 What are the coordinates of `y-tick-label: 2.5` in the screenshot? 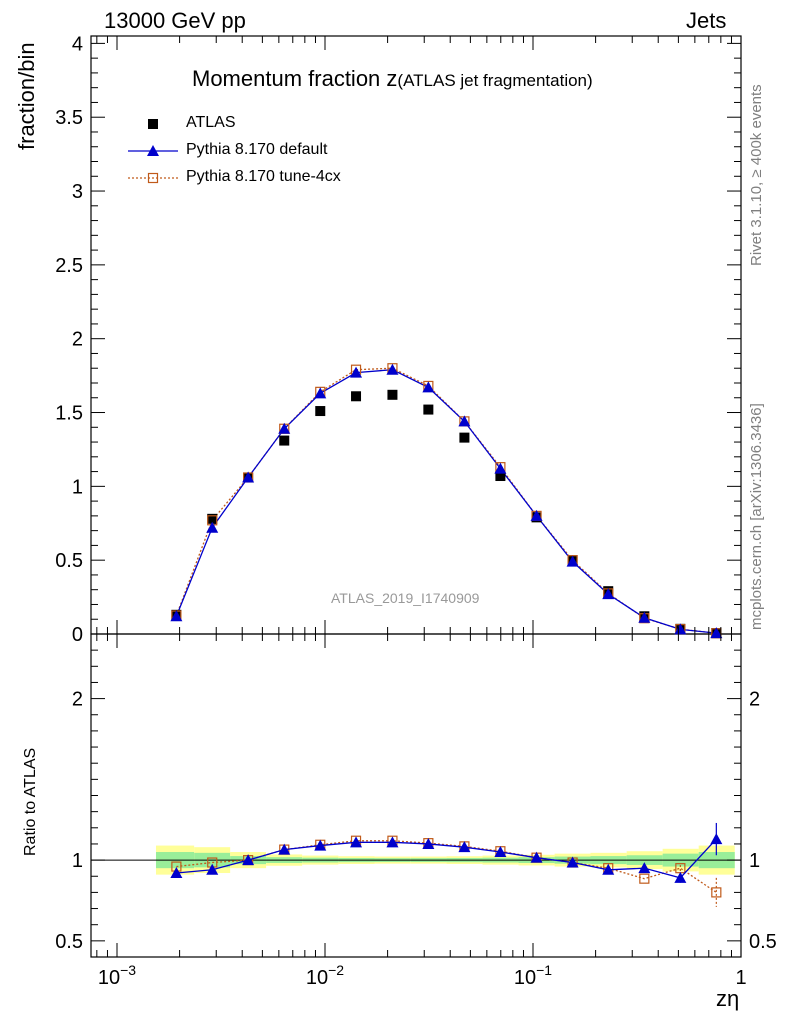 It's located at (69, 266).